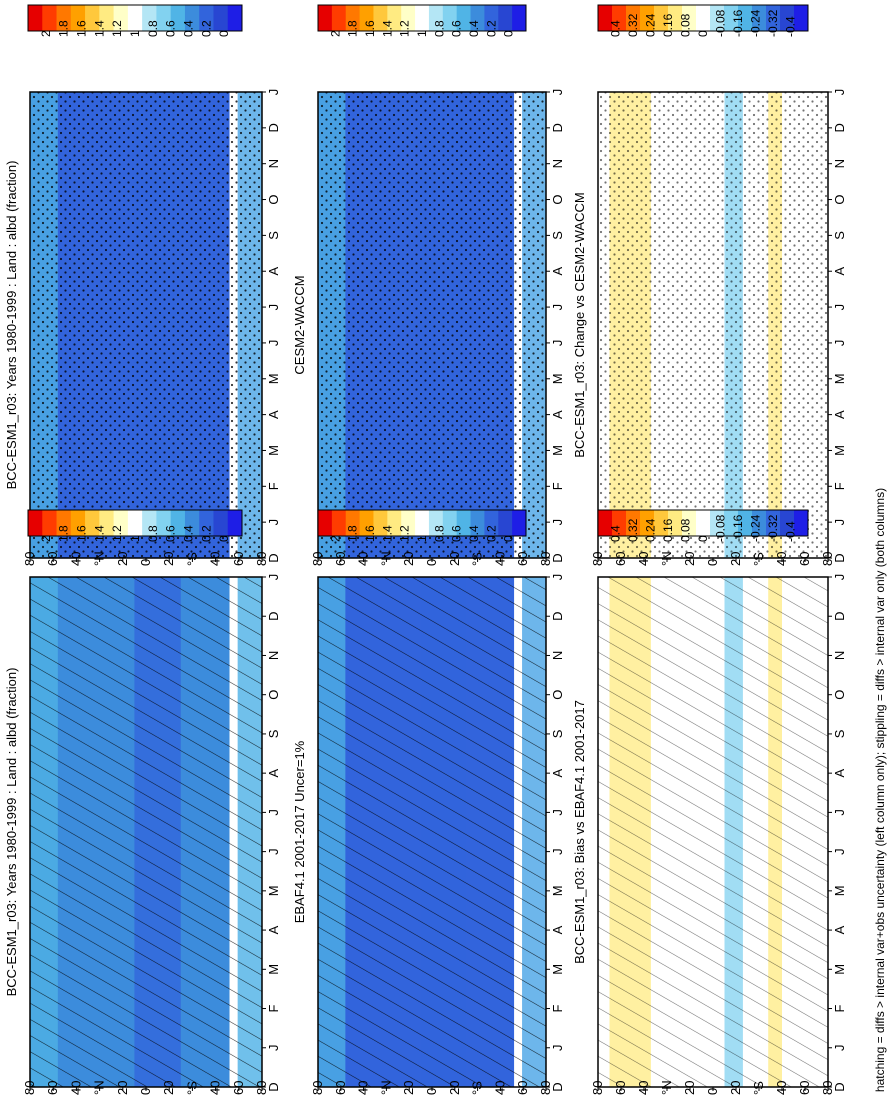 The width and height of the screenshot is (891, 1112). Describe the element at coordinates (633, 25) in the screenshot. I see `colorbar-tick-label: 0.32` at that location.